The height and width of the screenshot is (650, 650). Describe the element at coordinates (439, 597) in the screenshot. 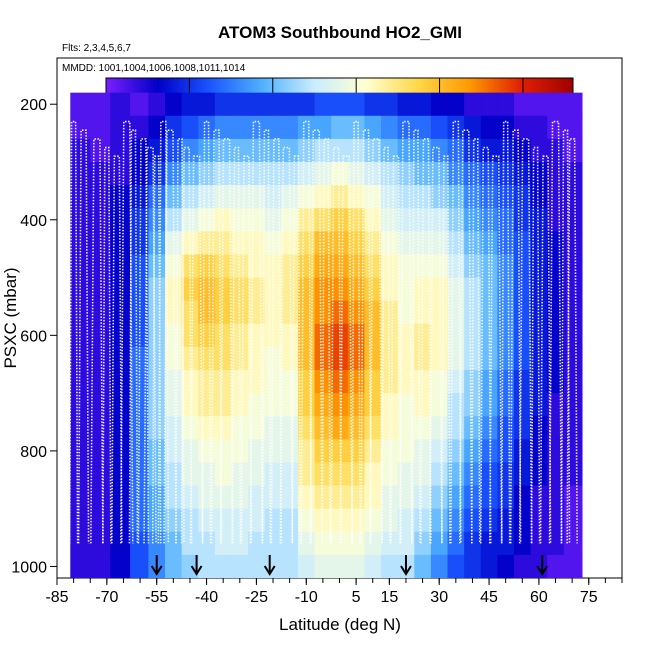

I see `x-axis-tick-label: 30` at that location.